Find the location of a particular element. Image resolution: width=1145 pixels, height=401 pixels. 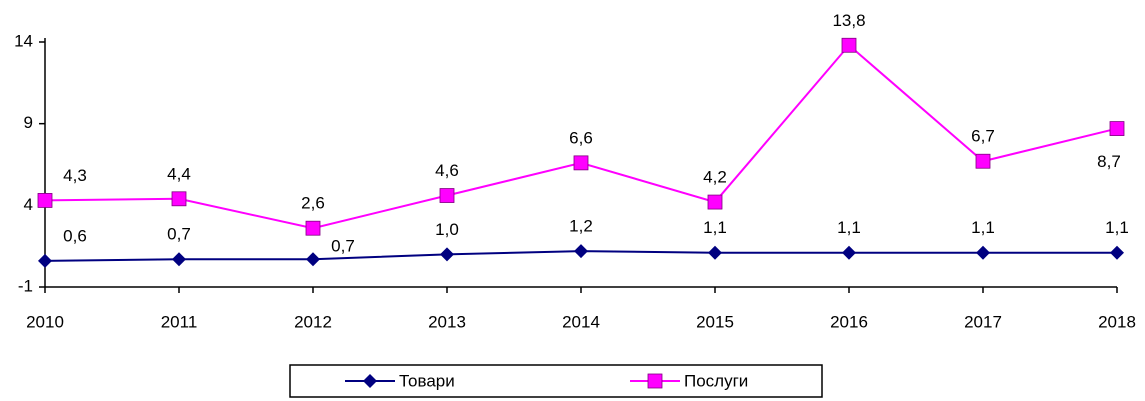

data-label: 4,2 is located at coordinates (715, 177).